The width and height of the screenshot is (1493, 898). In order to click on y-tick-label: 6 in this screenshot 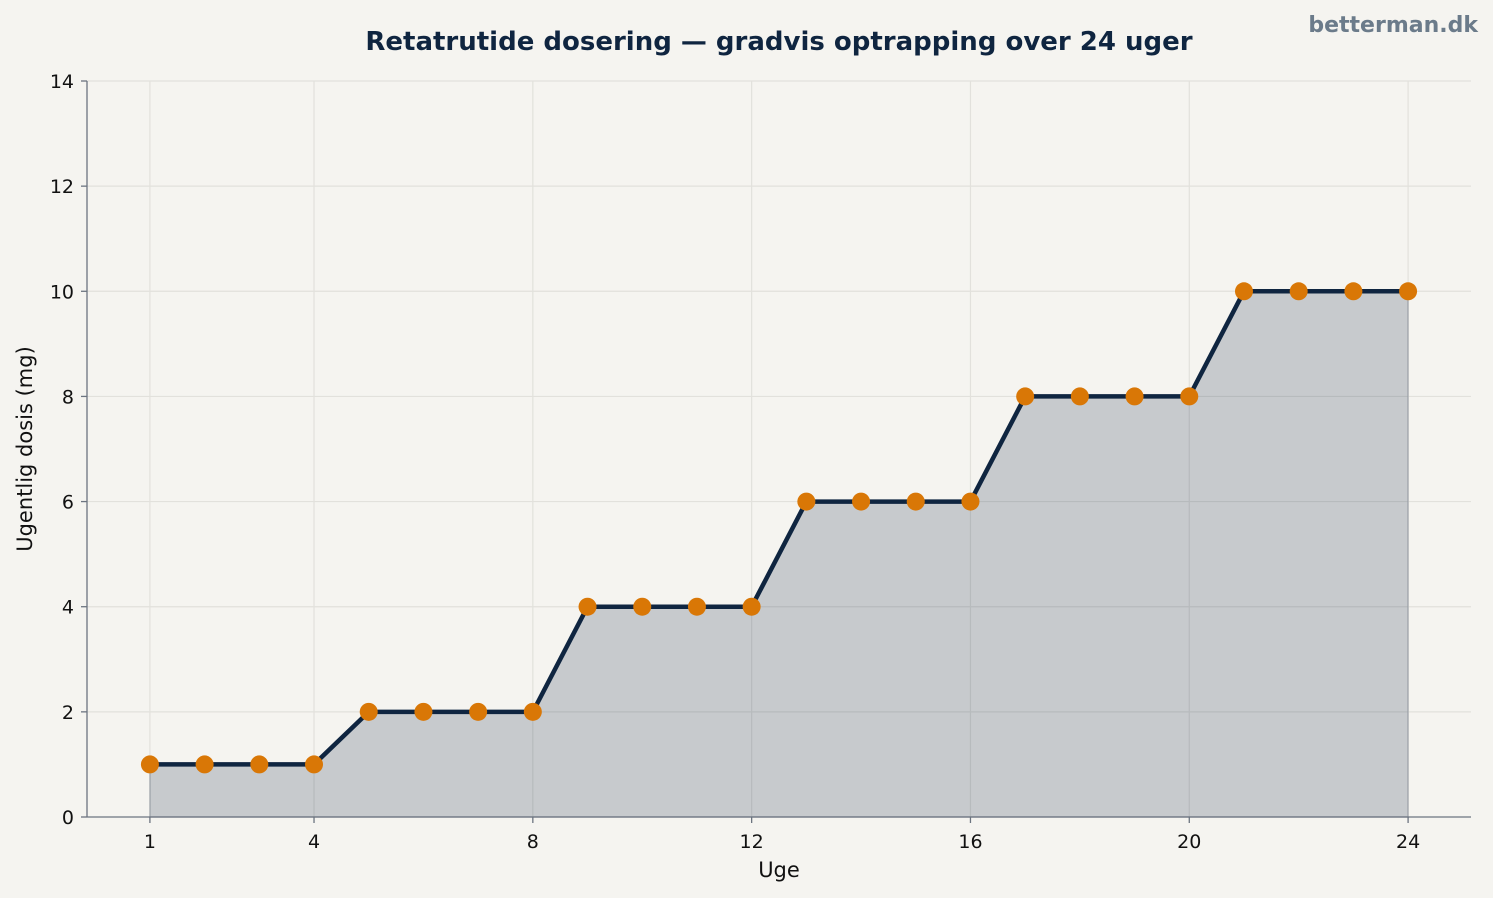, I will do `click(68, 503)`.